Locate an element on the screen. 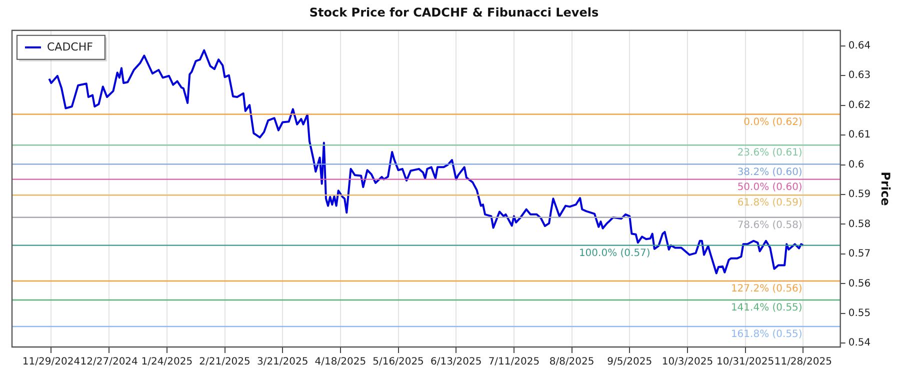 The height and width of the screenshot is (375, 900). x-tick-label: 9/5/2025 is located at coordinates (629, 362).